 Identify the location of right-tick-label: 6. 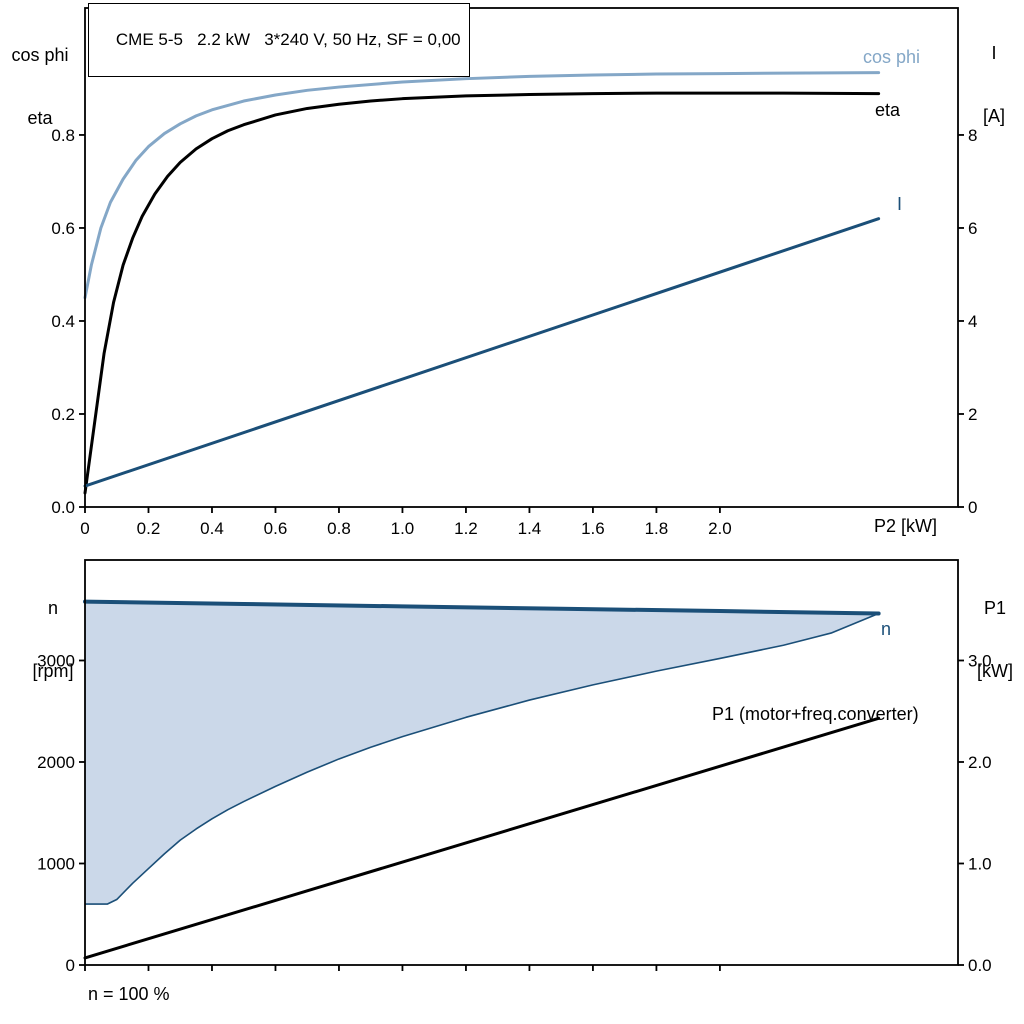
(972, 228).